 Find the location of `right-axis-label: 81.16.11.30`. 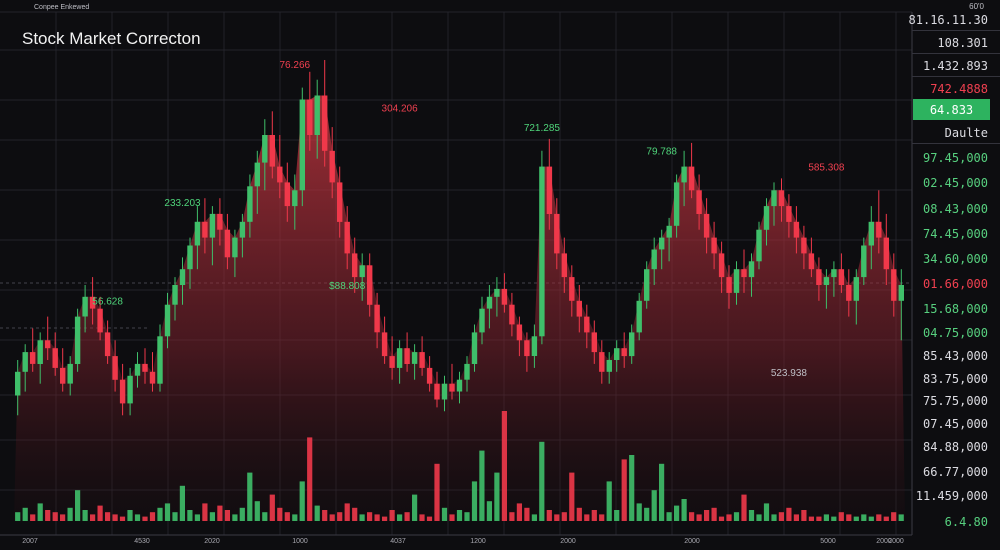

right-axis-label: 81.16.11.30 is located at coordinates (954, 20).